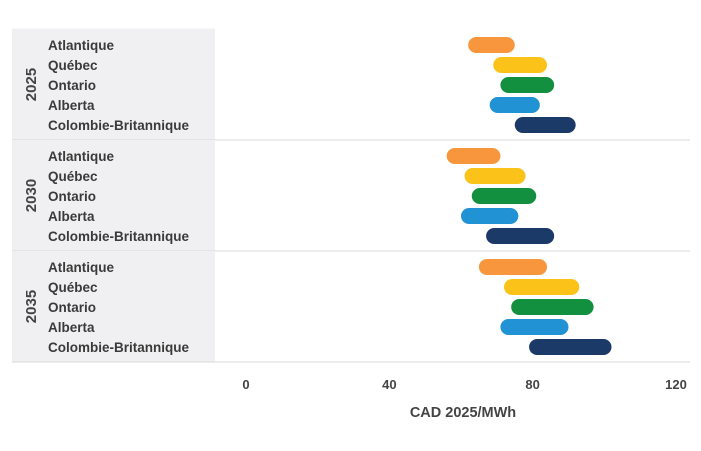 Image resolution: width=701 pixels, height=451 pixels. Describe the element at coordinates (514, 105) in the screenshot. I see `range-bar-2025-alberta` at that location.